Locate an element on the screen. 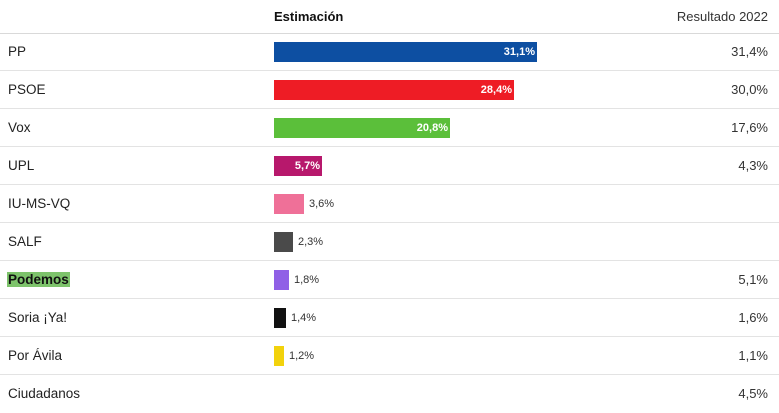 This screenshot has width=779, height=413. table-row: PP 31,1% 31,4% is located at coordinates (389, 52).